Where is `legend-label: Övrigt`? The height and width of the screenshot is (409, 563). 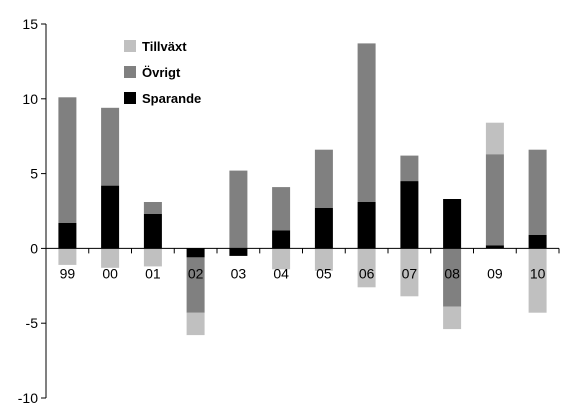
legend-label: Övrigt is located at coordinates (161, 72).